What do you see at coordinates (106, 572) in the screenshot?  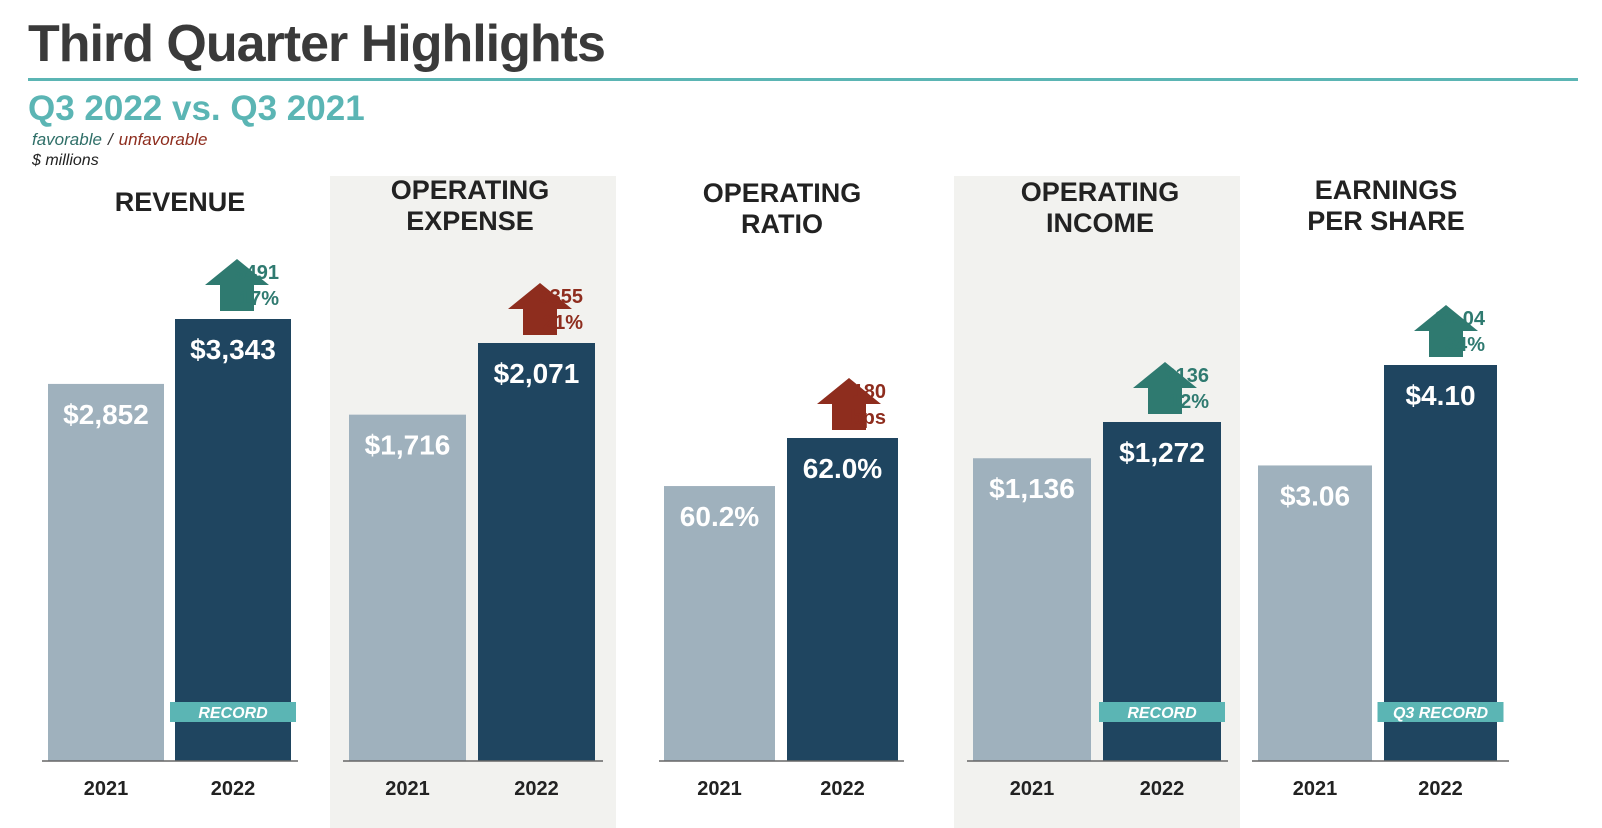 I see `bar-revenue-2021` at bounding box center [106, 572].